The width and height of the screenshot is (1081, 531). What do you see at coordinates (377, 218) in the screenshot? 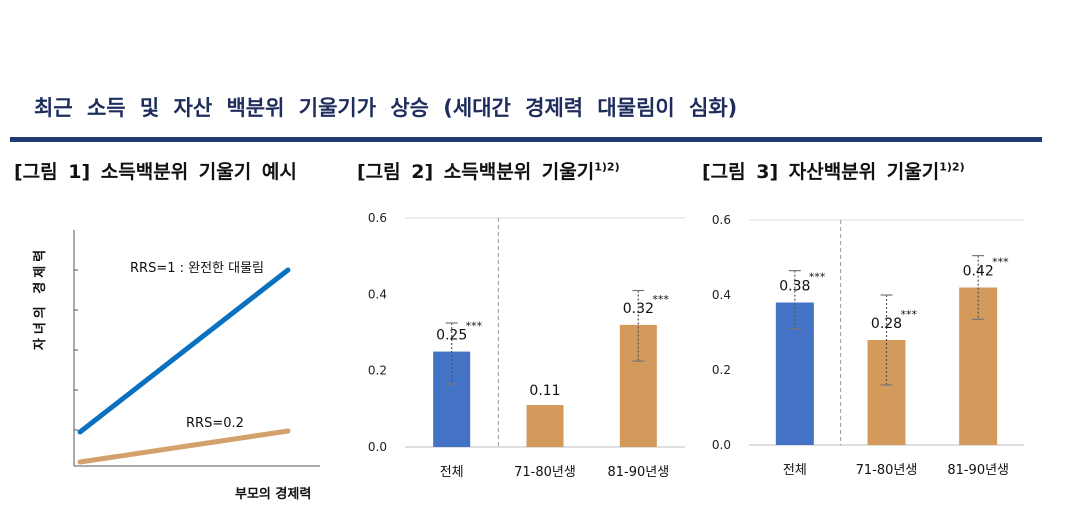
I see `chart-2-ytick: 0.6` at bounding box center [377, 218].